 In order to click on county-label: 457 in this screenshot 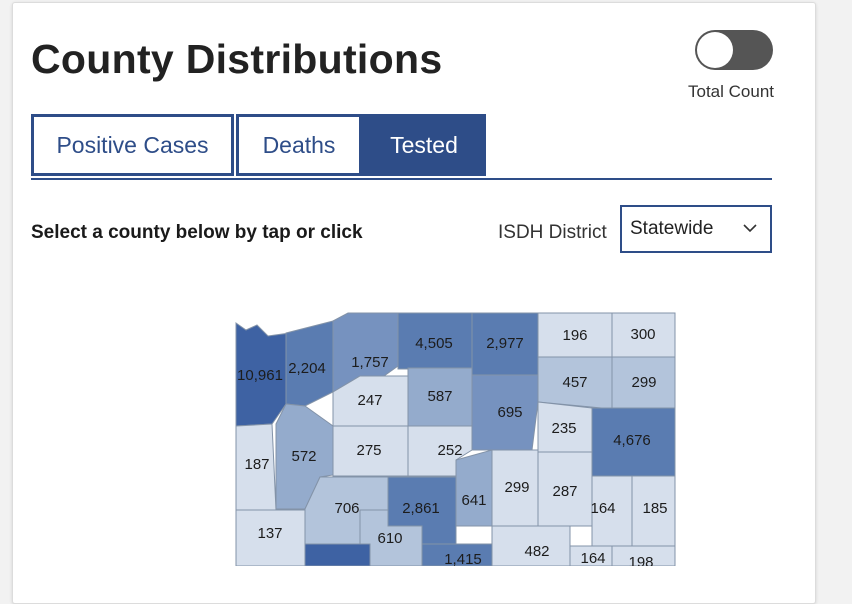, I will do `click(574, 382)`.